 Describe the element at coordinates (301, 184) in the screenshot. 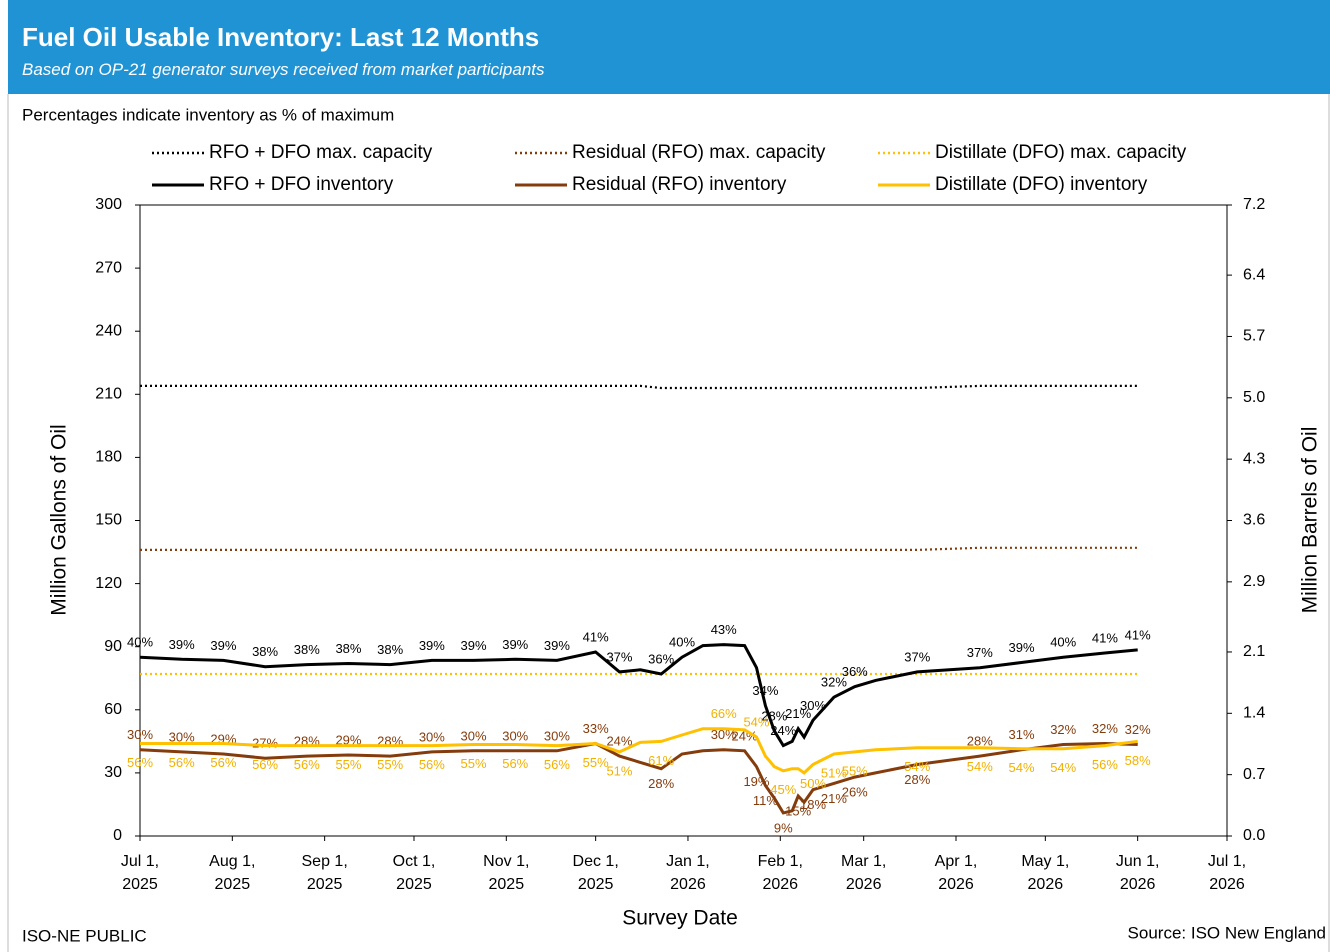

I see `legend-label: RFO + DFO inventory` at that location.